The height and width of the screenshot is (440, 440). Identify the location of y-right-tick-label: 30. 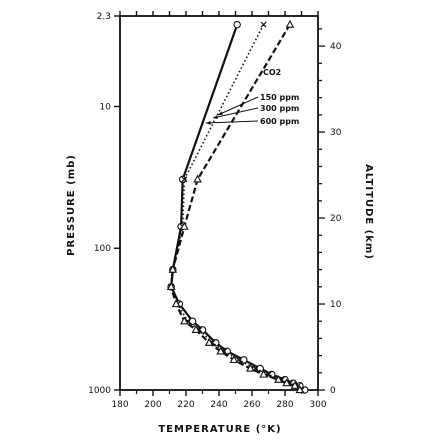
(336, 133).